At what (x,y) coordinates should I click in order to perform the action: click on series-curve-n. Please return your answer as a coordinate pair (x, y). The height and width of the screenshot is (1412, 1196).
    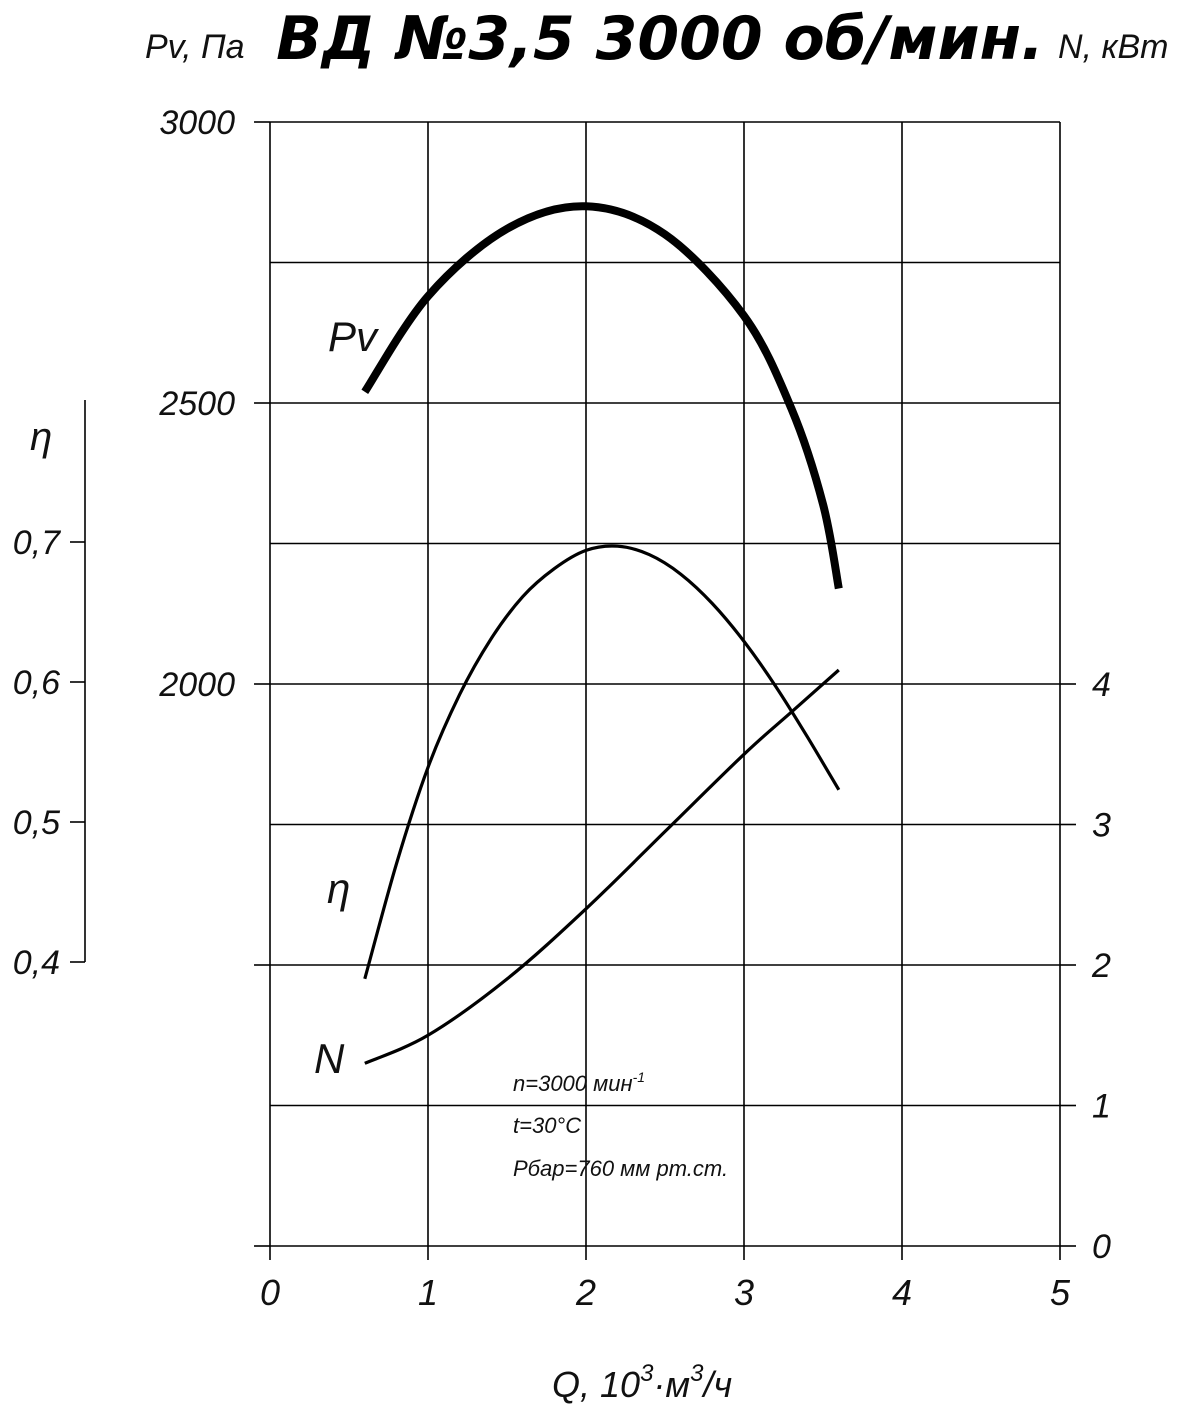
    Looking at the image, I should click on (602, 866).